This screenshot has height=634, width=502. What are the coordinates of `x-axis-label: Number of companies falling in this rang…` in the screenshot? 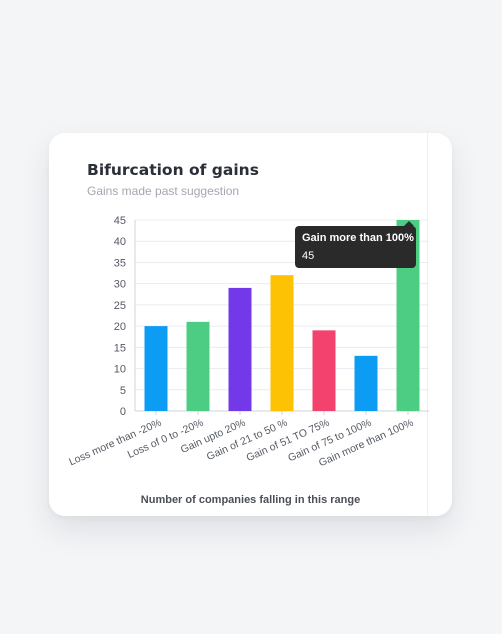 It's located at (250, 500).